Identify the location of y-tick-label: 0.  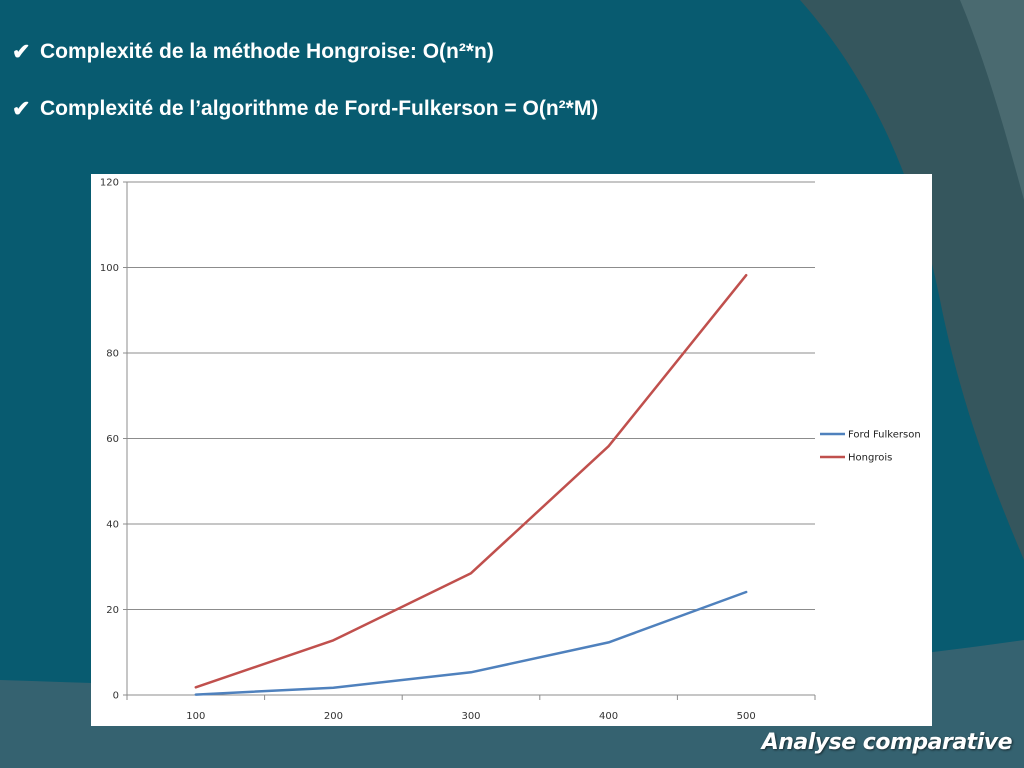
(116, 696).